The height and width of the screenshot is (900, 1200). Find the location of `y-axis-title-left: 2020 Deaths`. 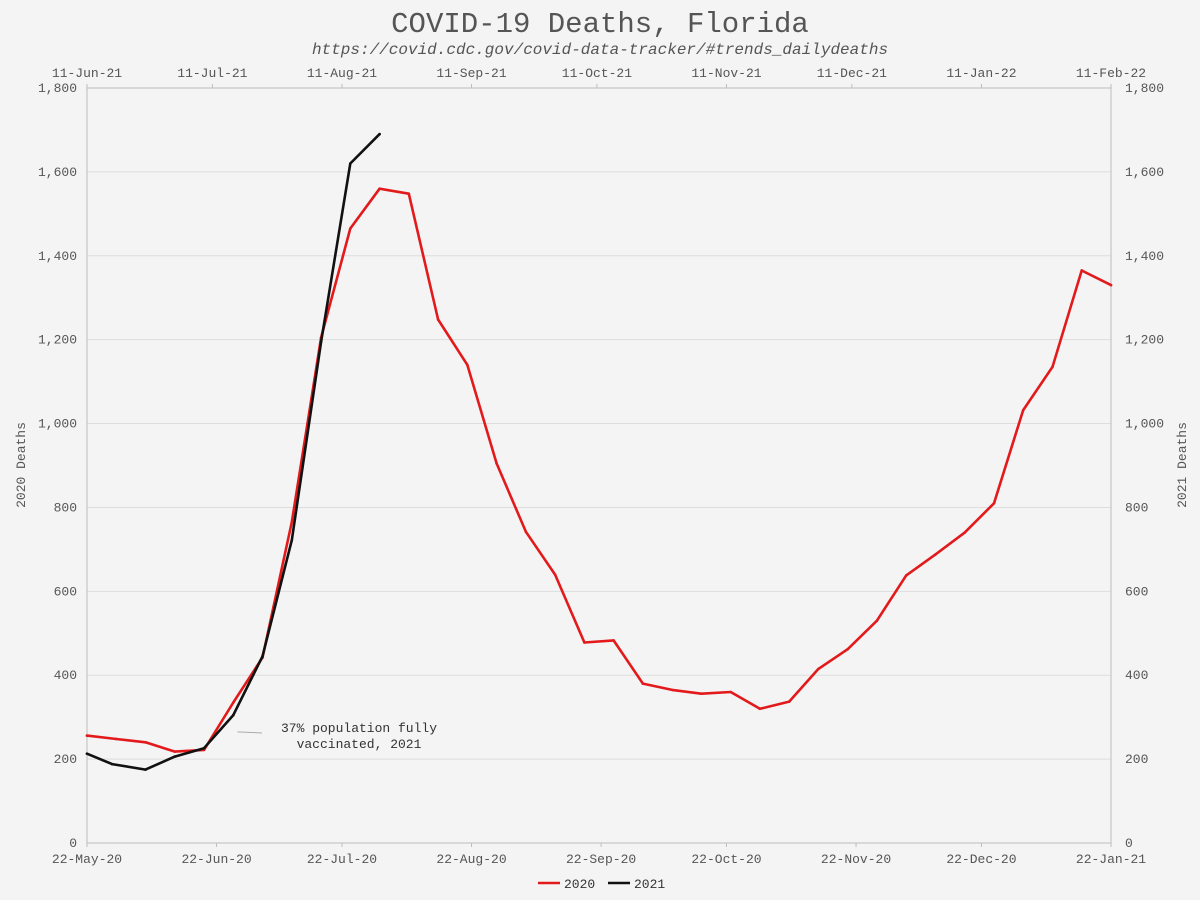

y-axis-title-left: 2020 Deaths is located at coordinates (21, 465).